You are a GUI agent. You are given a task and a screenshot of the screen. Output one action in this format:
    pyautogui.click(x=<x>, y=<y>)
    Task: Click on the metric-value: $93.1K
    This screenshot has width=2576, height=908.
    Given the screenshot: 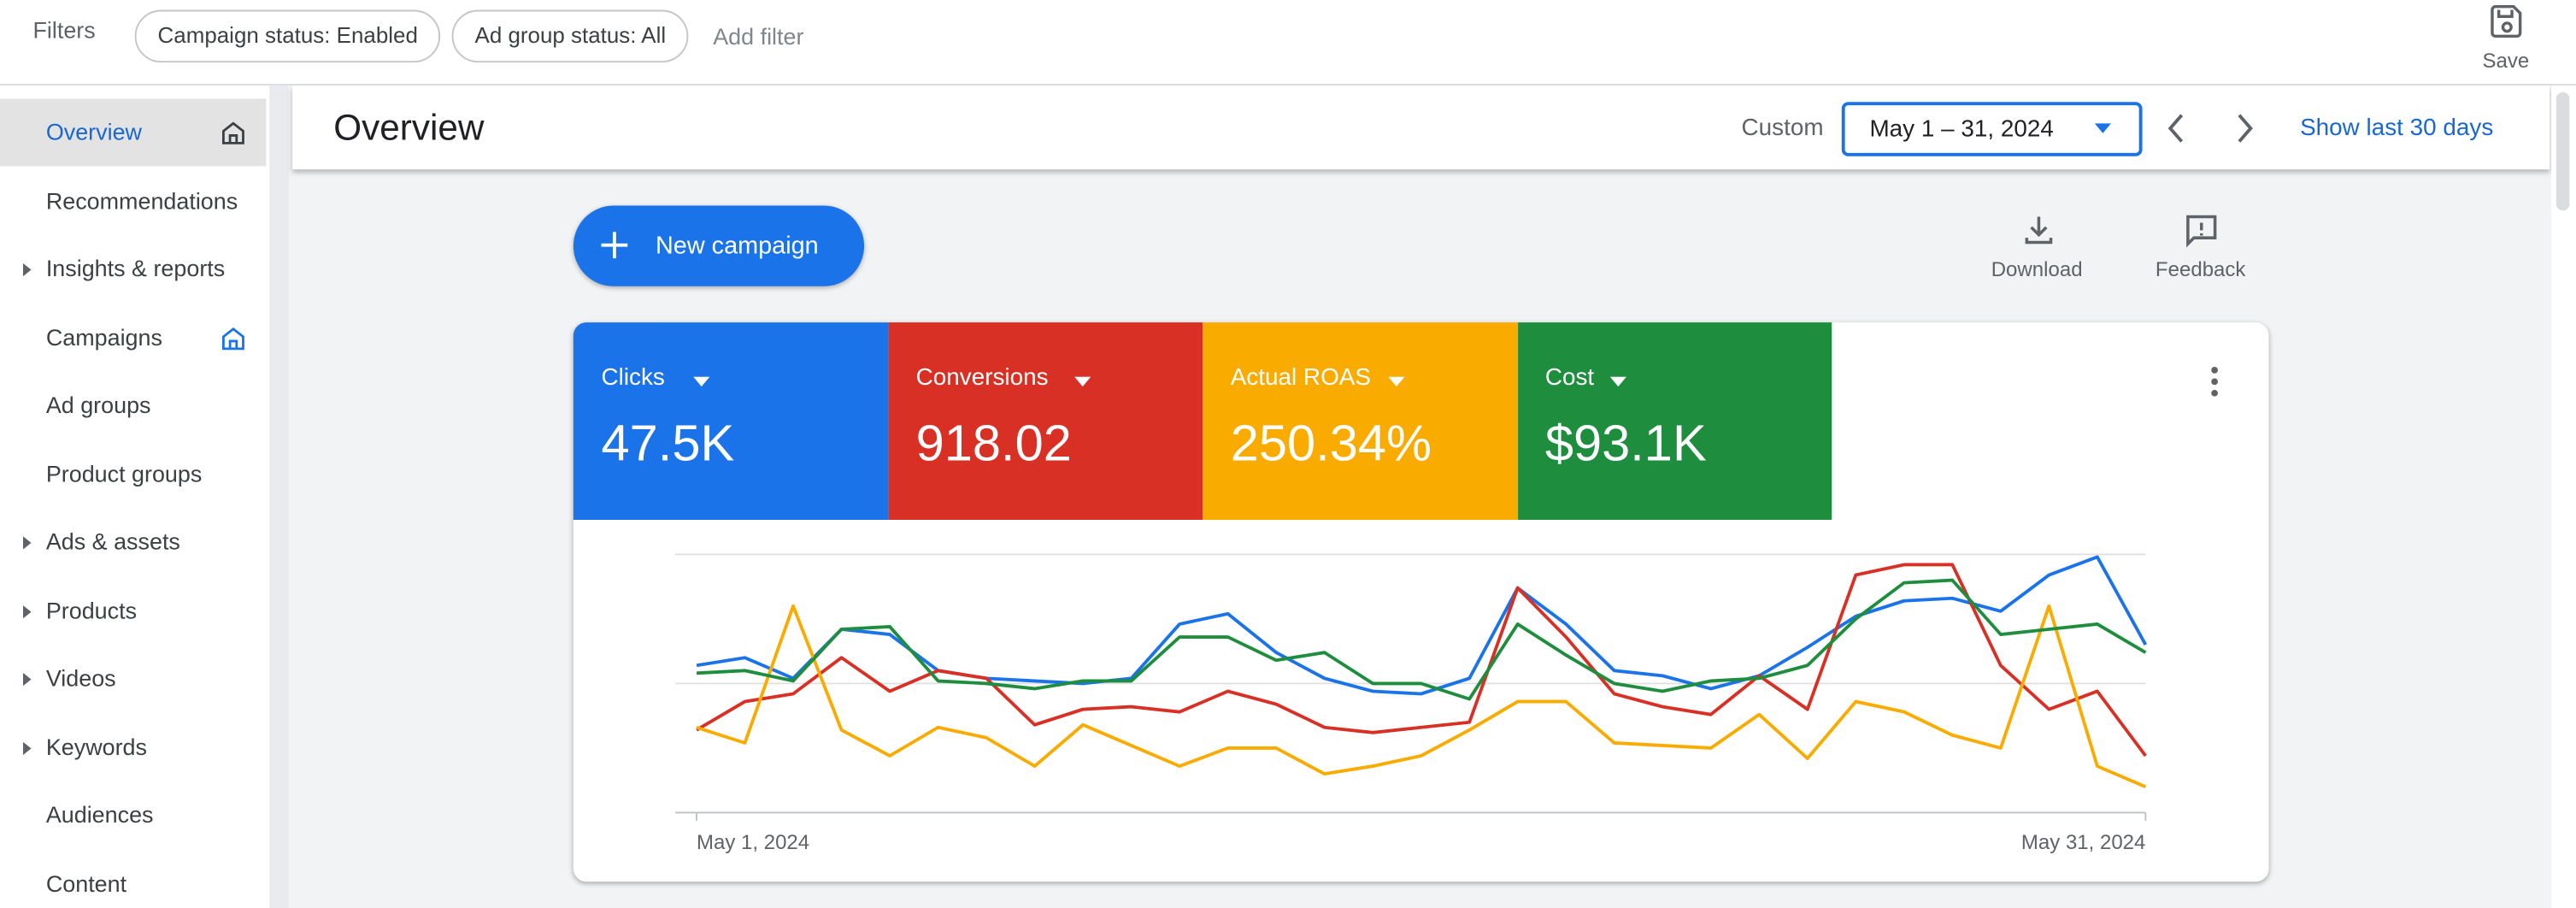 What is the action you would take?
    pyautogui.click(x=1625, y=444)
    